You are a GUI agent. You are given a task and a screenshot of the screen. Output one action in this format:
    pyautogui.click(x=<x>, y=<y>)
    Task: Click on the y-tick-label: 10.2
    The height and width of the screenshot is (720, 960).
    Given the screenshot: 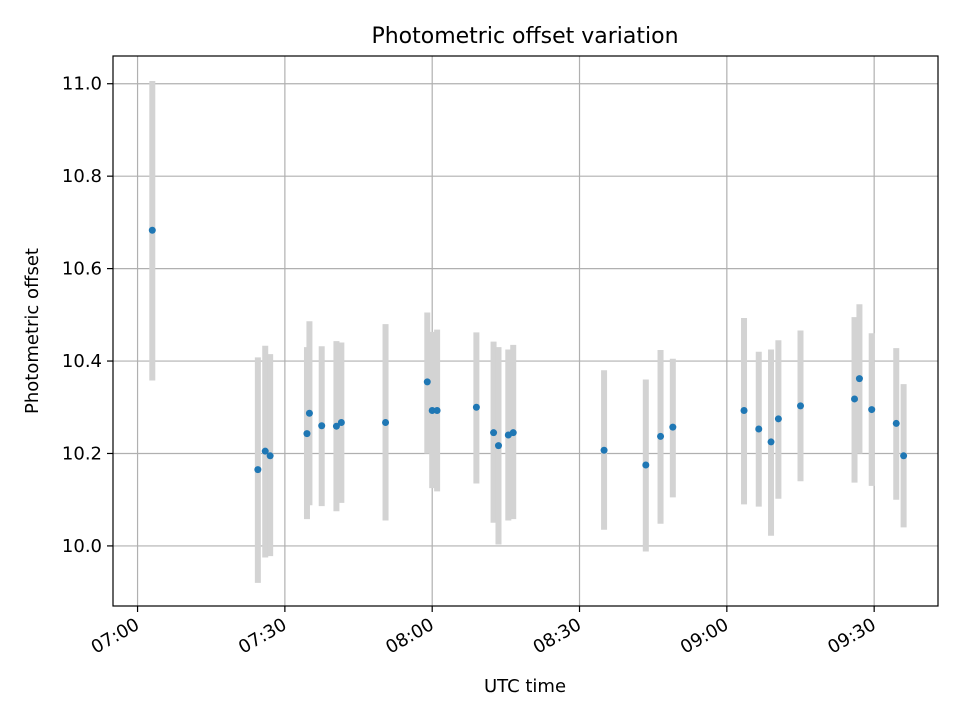 What is the action you would take?
    pyautogui.click(x=82, y=453)
    